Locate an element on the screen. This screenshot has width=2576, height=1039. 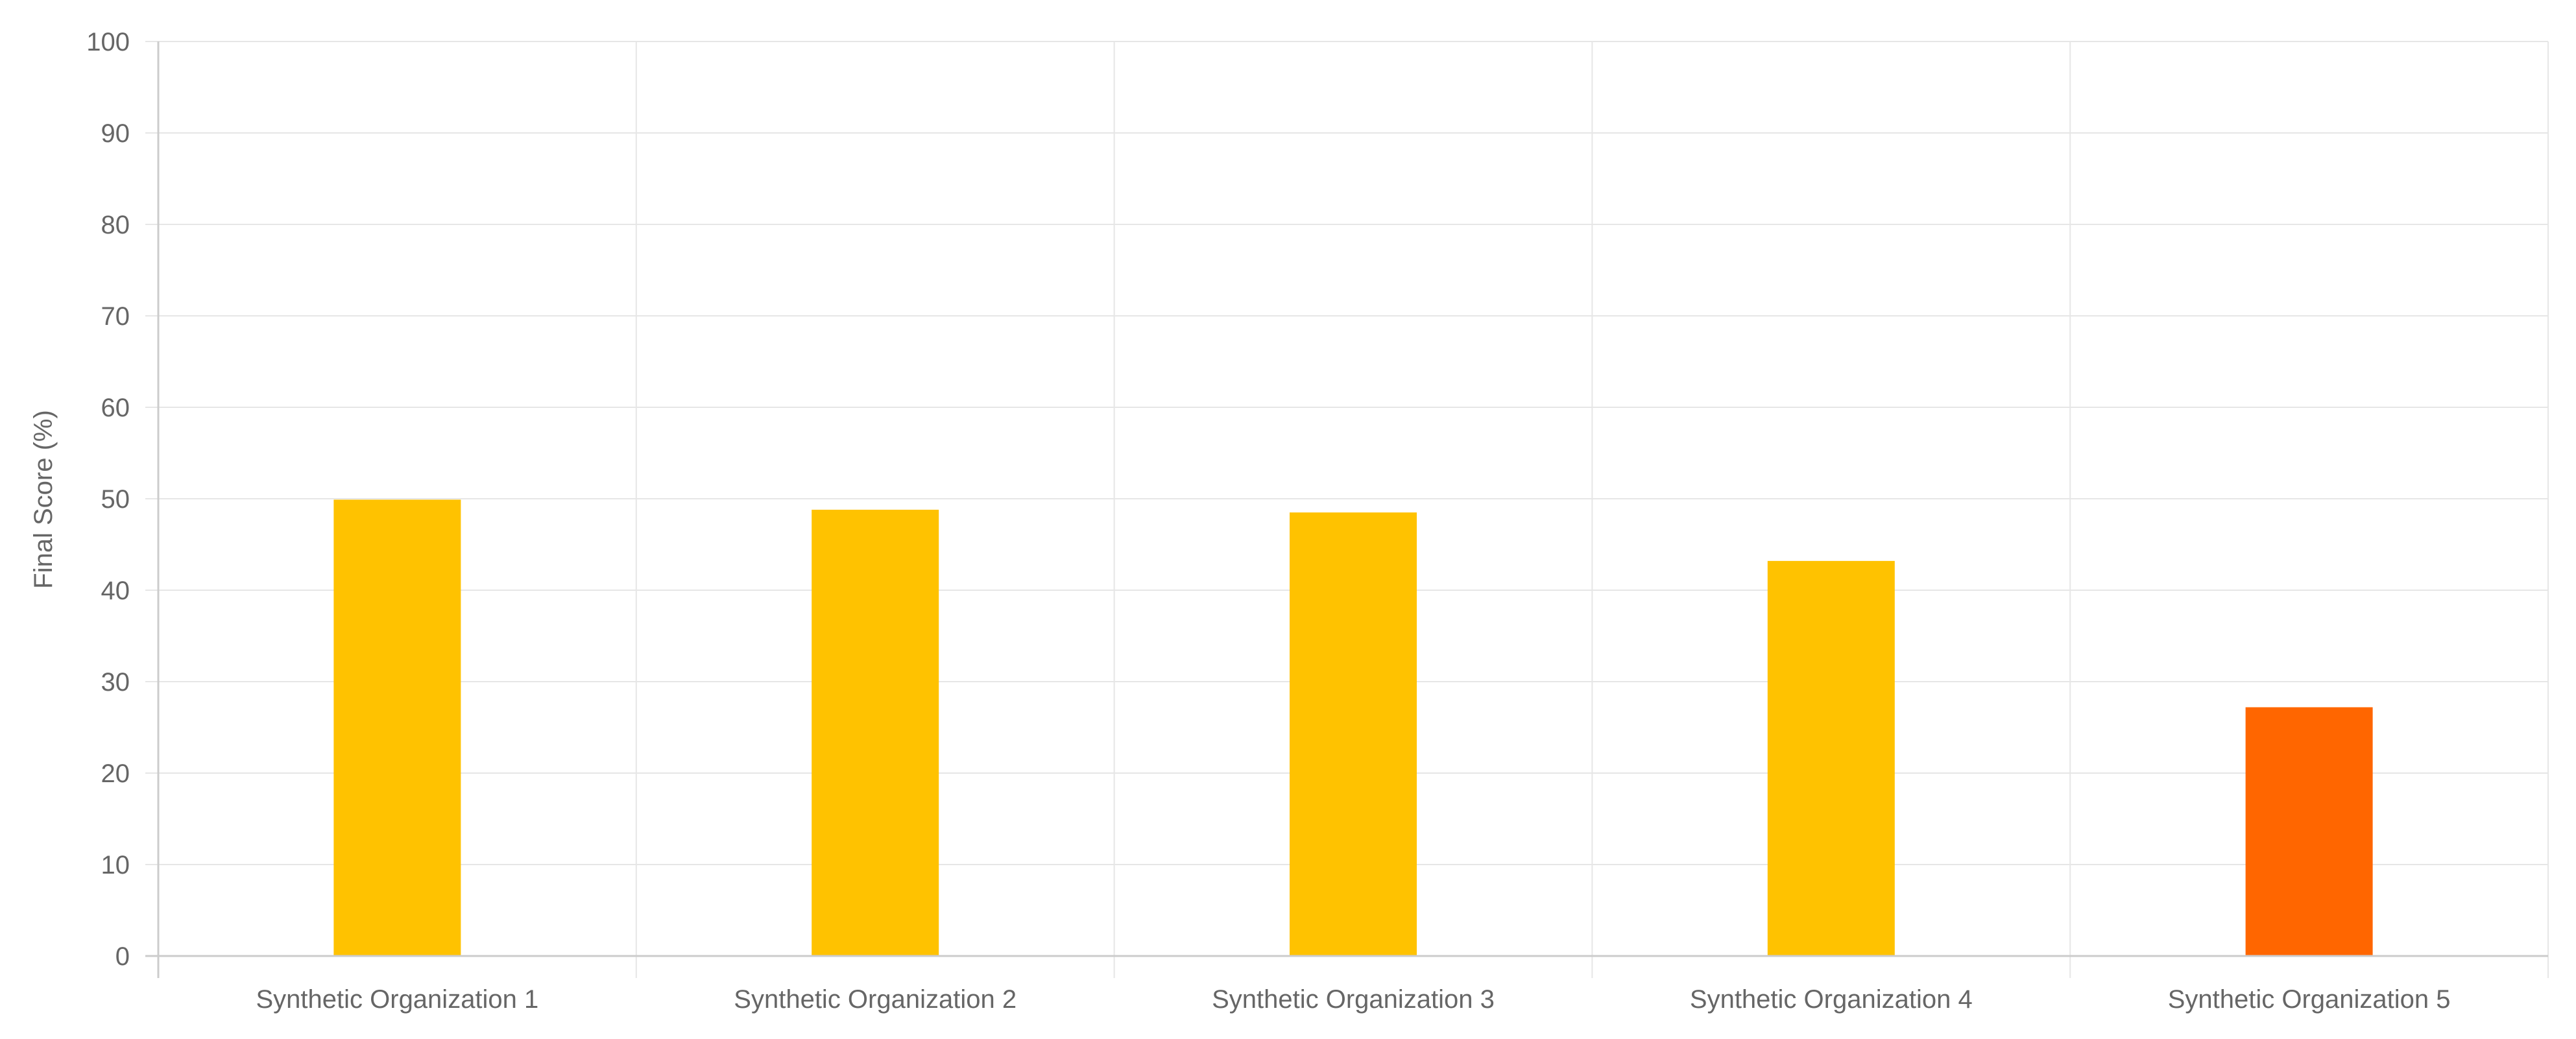
y-tick-label: 20 is located at coordinates (115, 773).